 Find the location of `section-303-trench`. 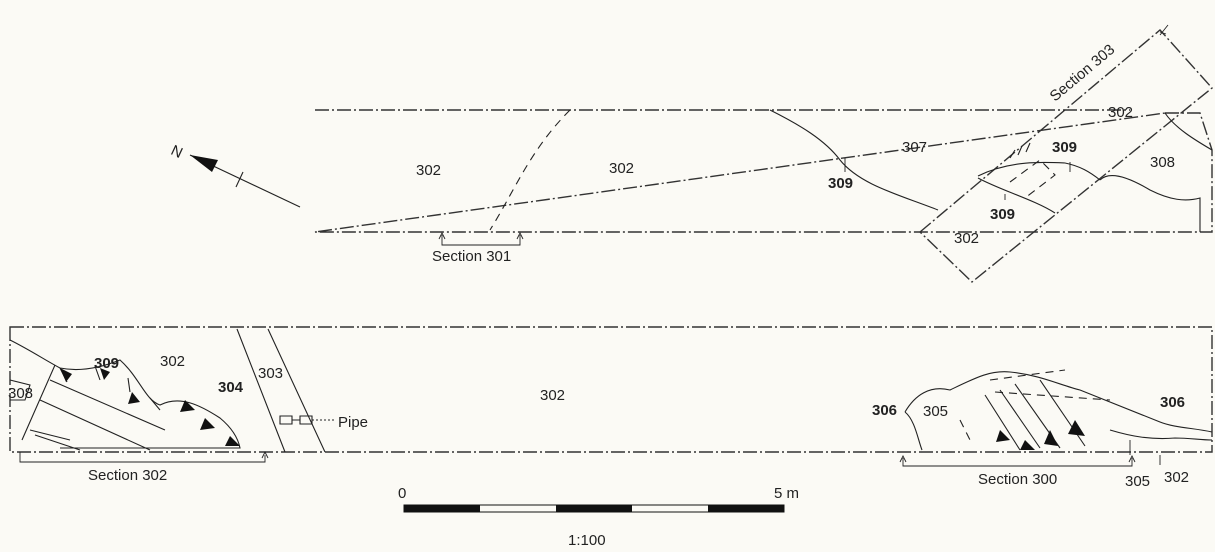

section-303-trench is located at coordinates (1066, 156).